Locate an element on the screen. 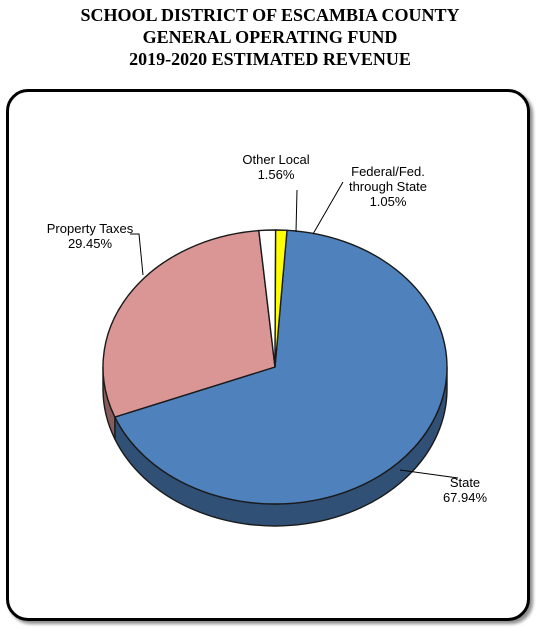  slice-label-2: Other Local 1.56% is located at coordinates (275, 167).